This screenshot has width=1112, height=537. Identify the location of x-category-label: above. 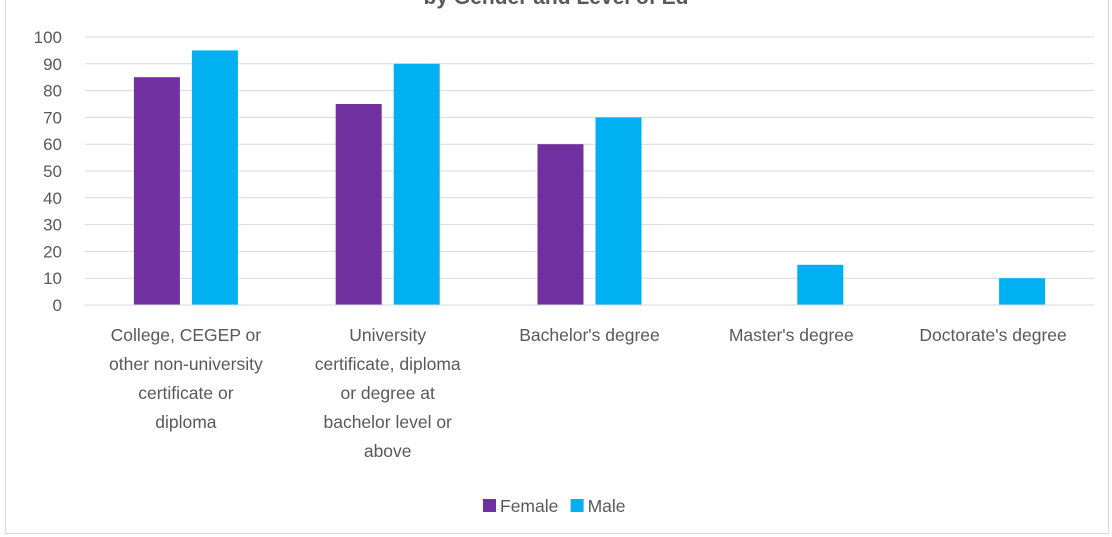
(388, 451).